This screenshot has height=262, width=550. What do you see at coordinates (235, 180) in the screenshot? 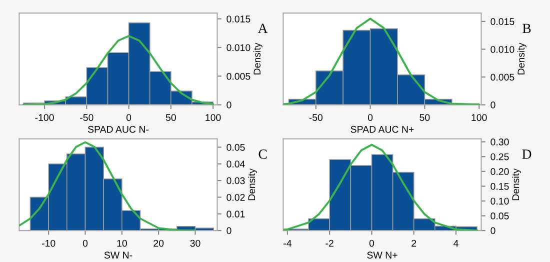
I see `y-tick-label: 0.03` at bounding box center [235, 180].